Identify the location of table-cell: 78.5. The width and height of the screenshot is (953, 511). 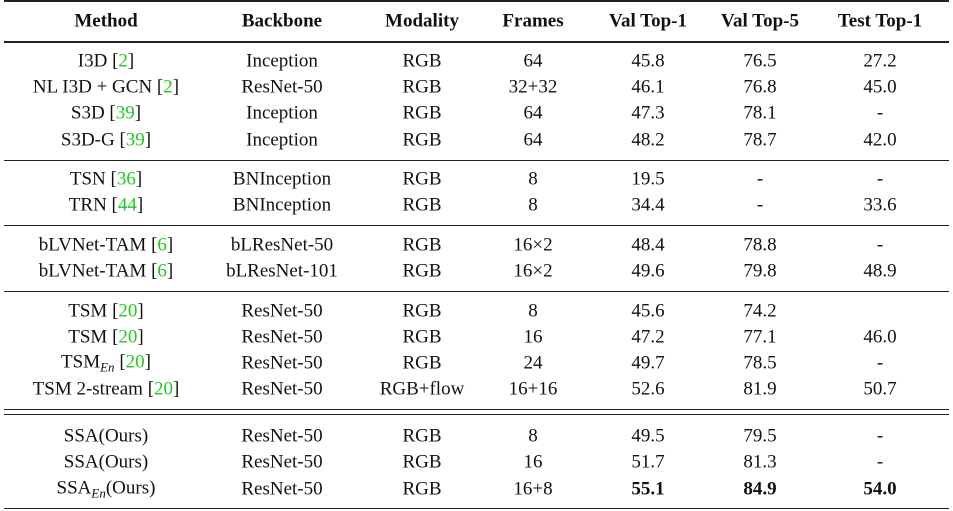
(760, 363).